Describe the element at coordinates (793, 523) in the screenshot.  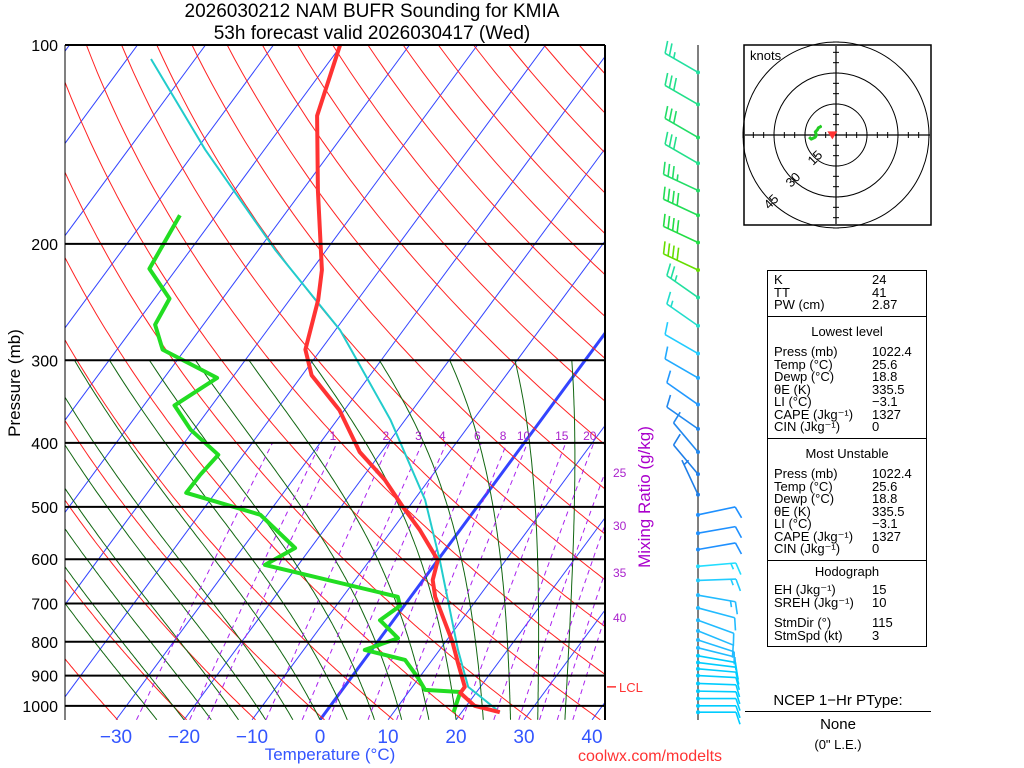
I see `stat-label: LI (°C)` at that location.